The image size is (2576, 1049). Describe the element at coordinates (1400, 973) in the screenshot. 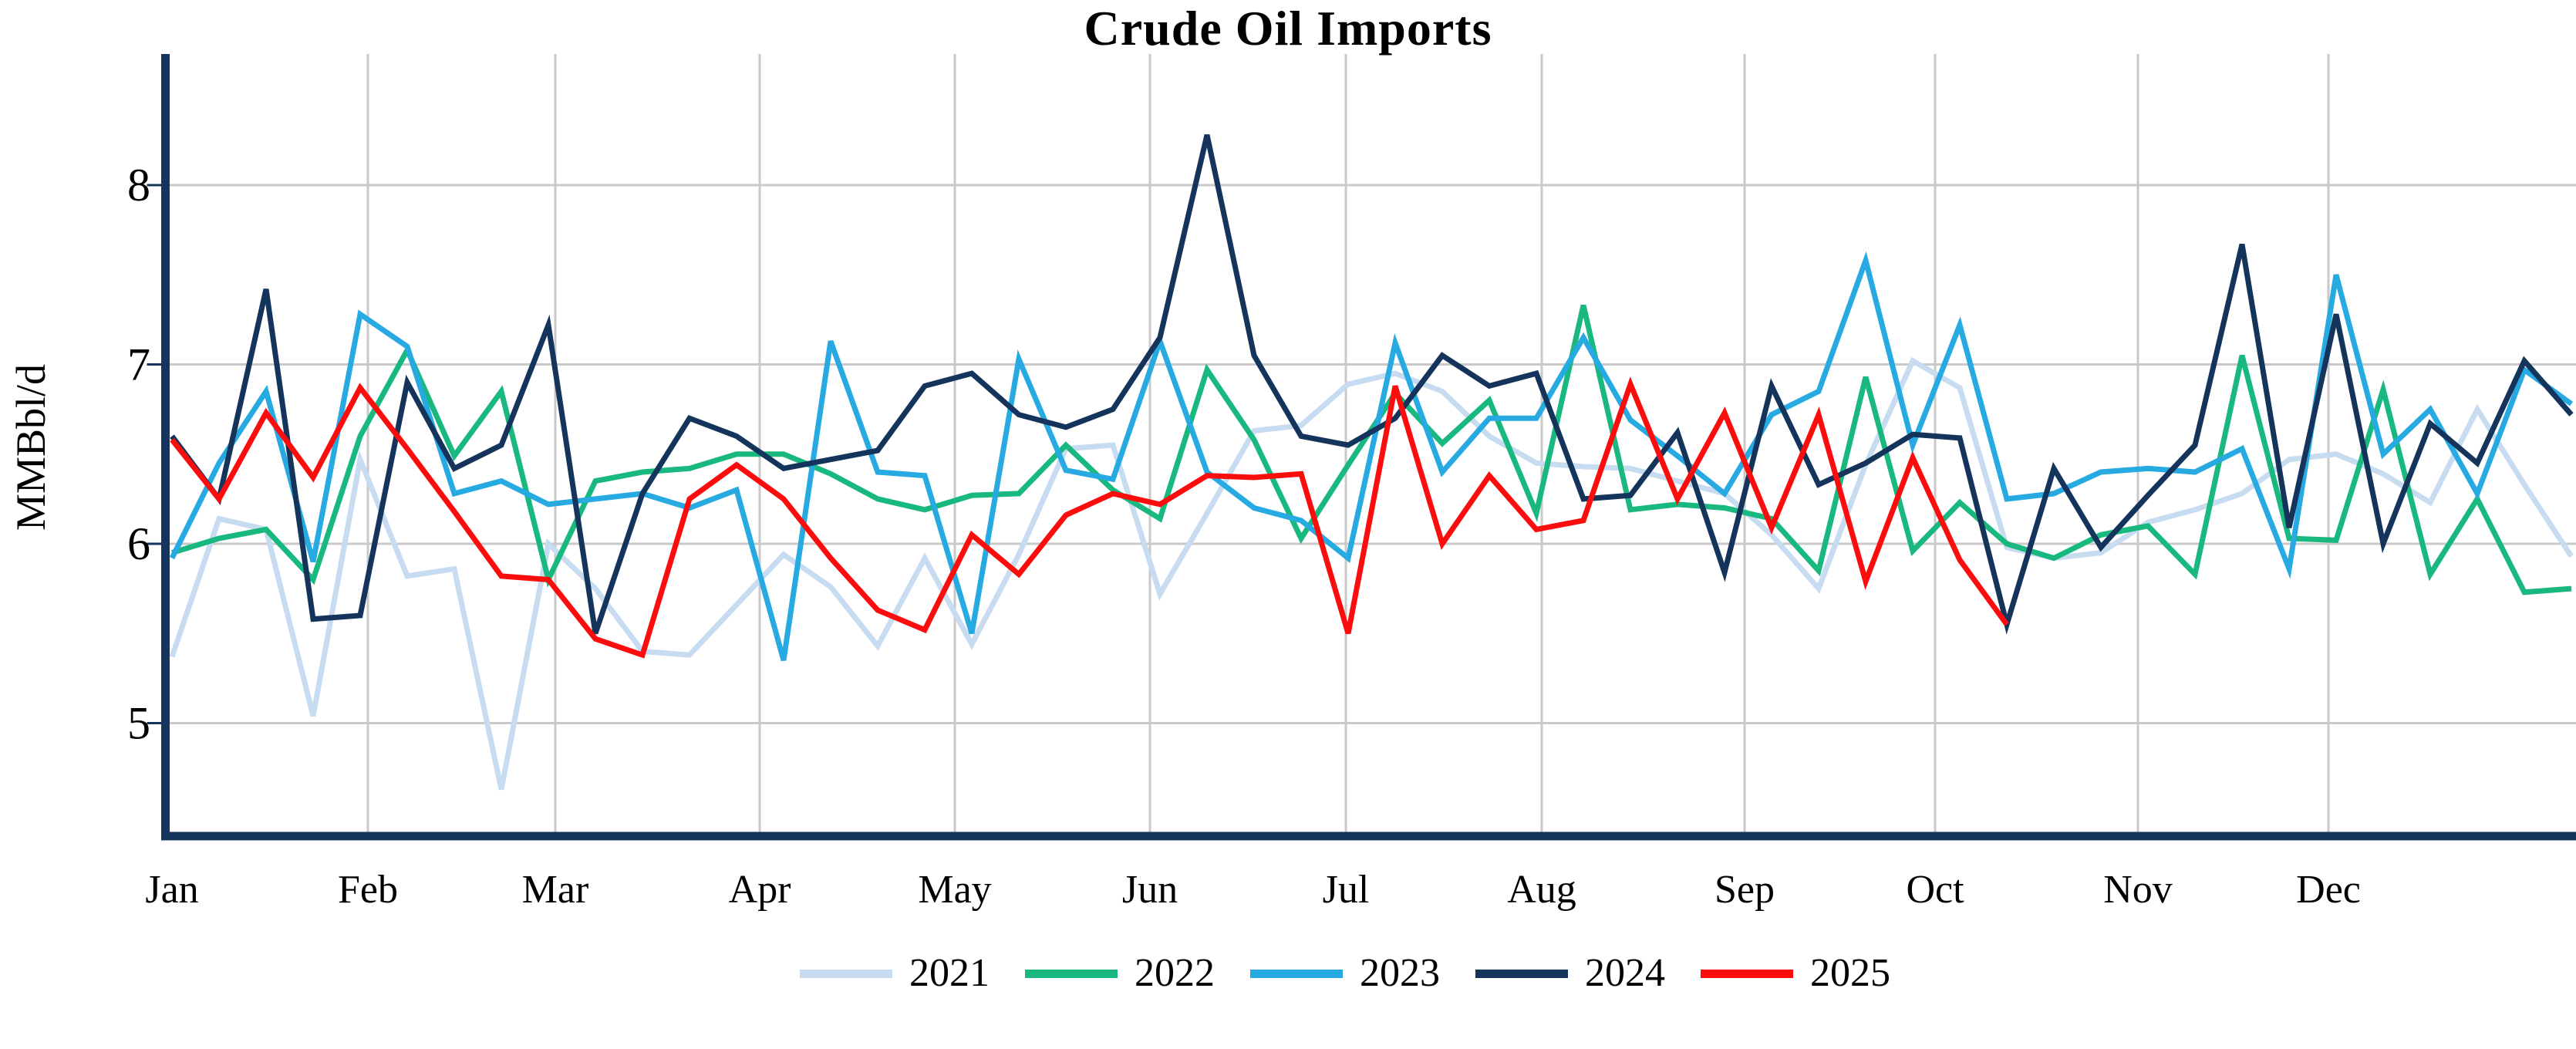

I see `legend-label-2023: 2023` at that location.